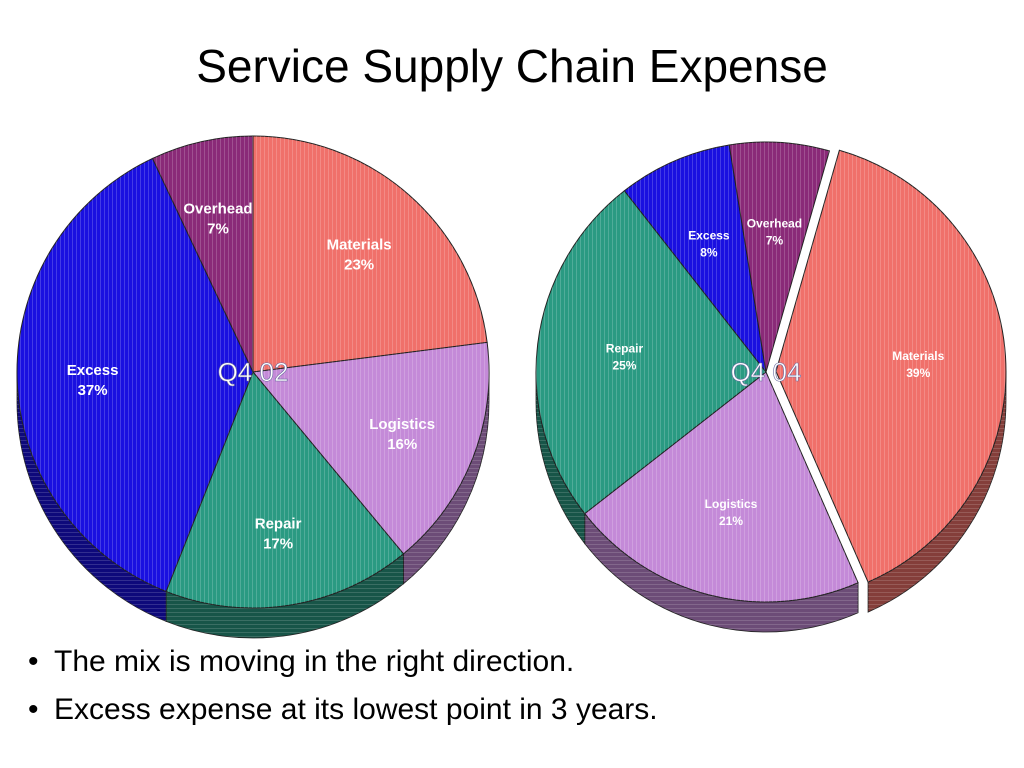 Image resolution: width=1024 pixels, height=768 pixels. What do you see at coordinates (93, 390) in the screenshot?
I see `slice-value-excess: 37%` at bounding box center [93, 390].